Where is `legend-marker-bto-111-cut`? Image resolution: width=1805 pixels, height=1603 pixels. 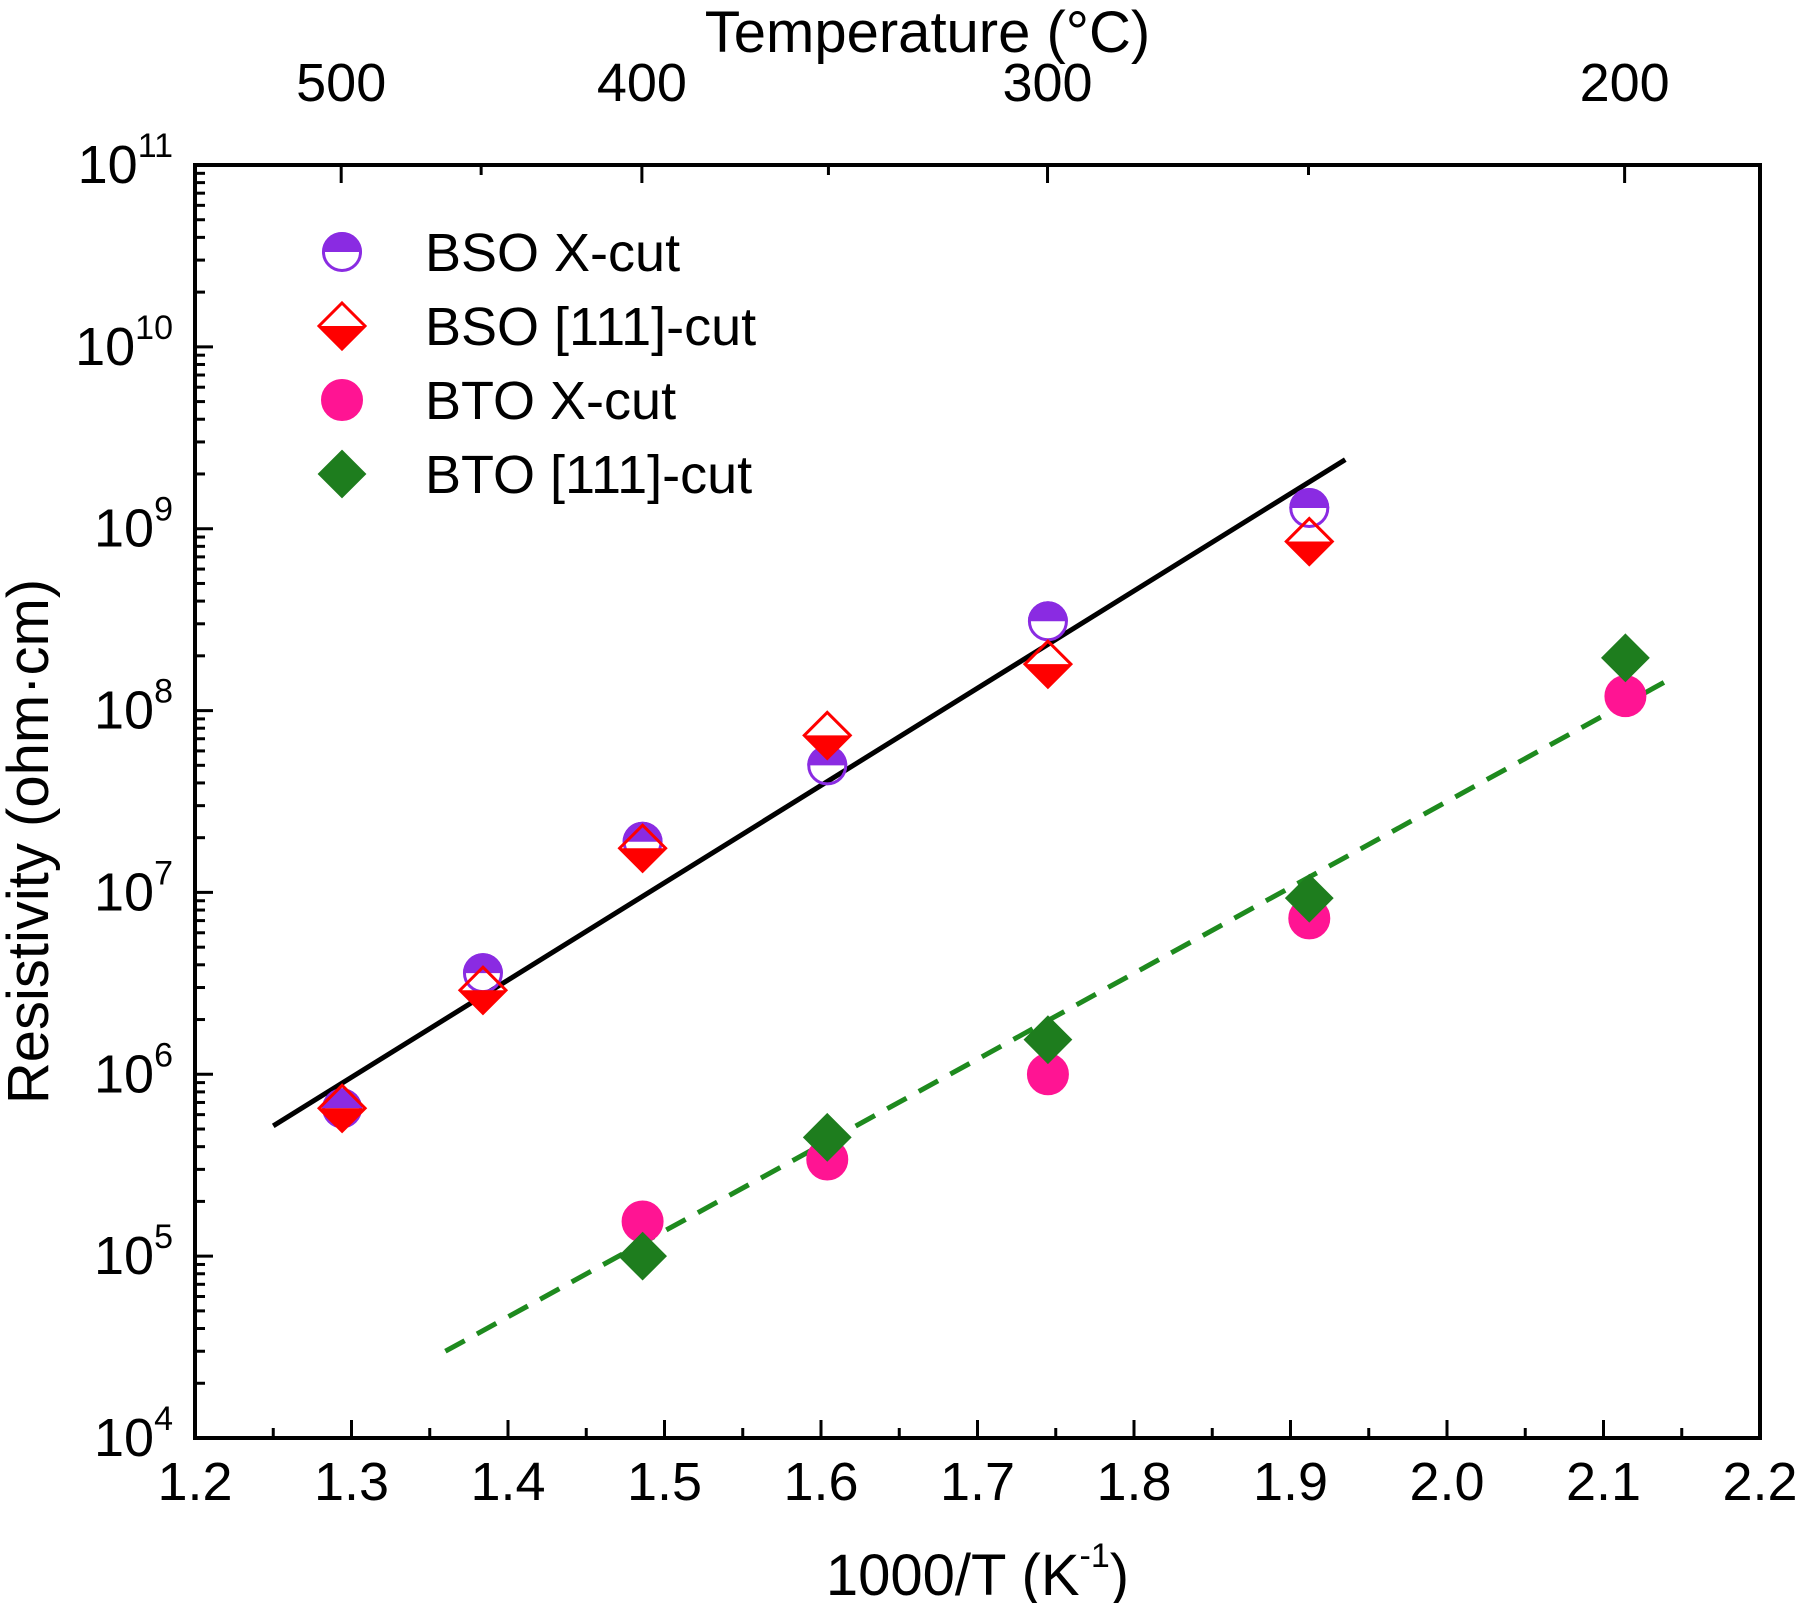
legend-marker-bto-111-cut is located at coordinates (342, 474).